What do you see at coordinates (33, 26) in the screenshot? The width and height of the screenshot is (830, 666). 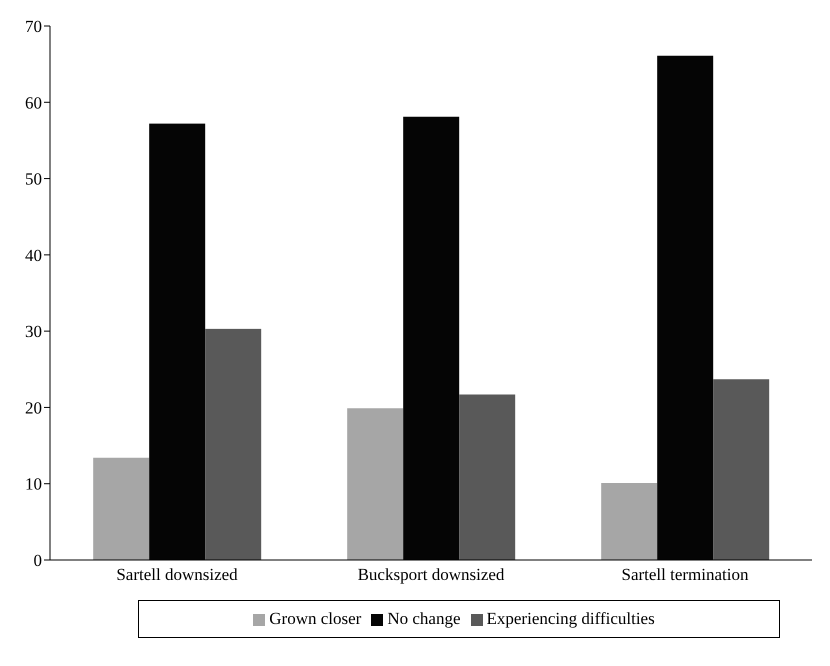 I see `y-tick-label: 70` at bounding box center [33, 26].